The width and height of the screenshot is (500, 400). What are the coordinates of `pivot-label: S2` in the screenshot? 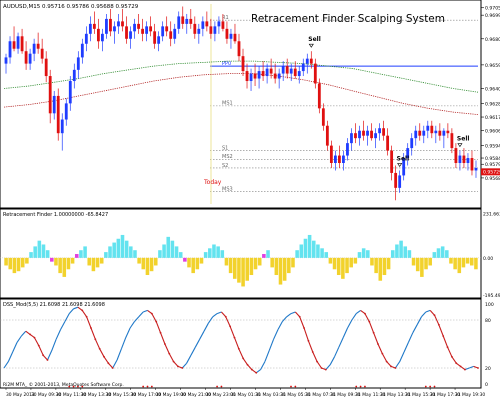 It's located at (225, 166).